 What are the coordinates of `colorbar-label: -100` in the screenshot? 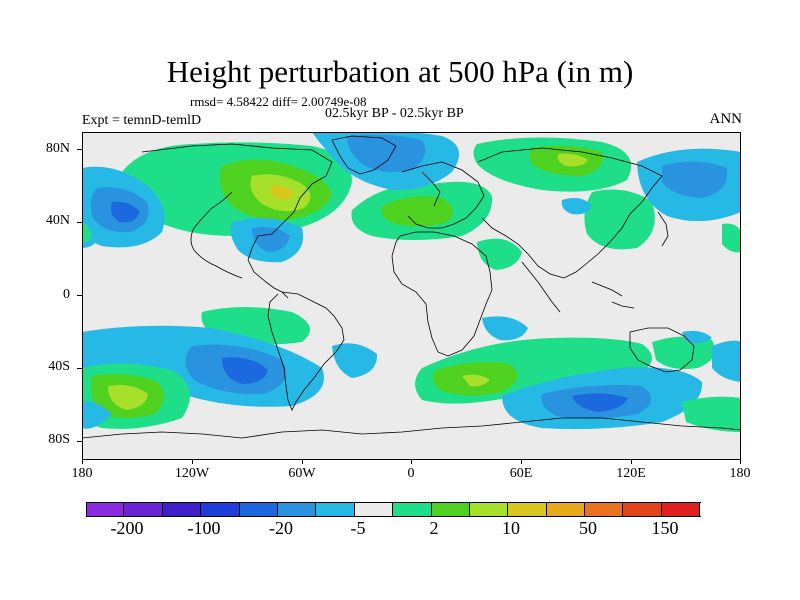 It's located at (204, 528).